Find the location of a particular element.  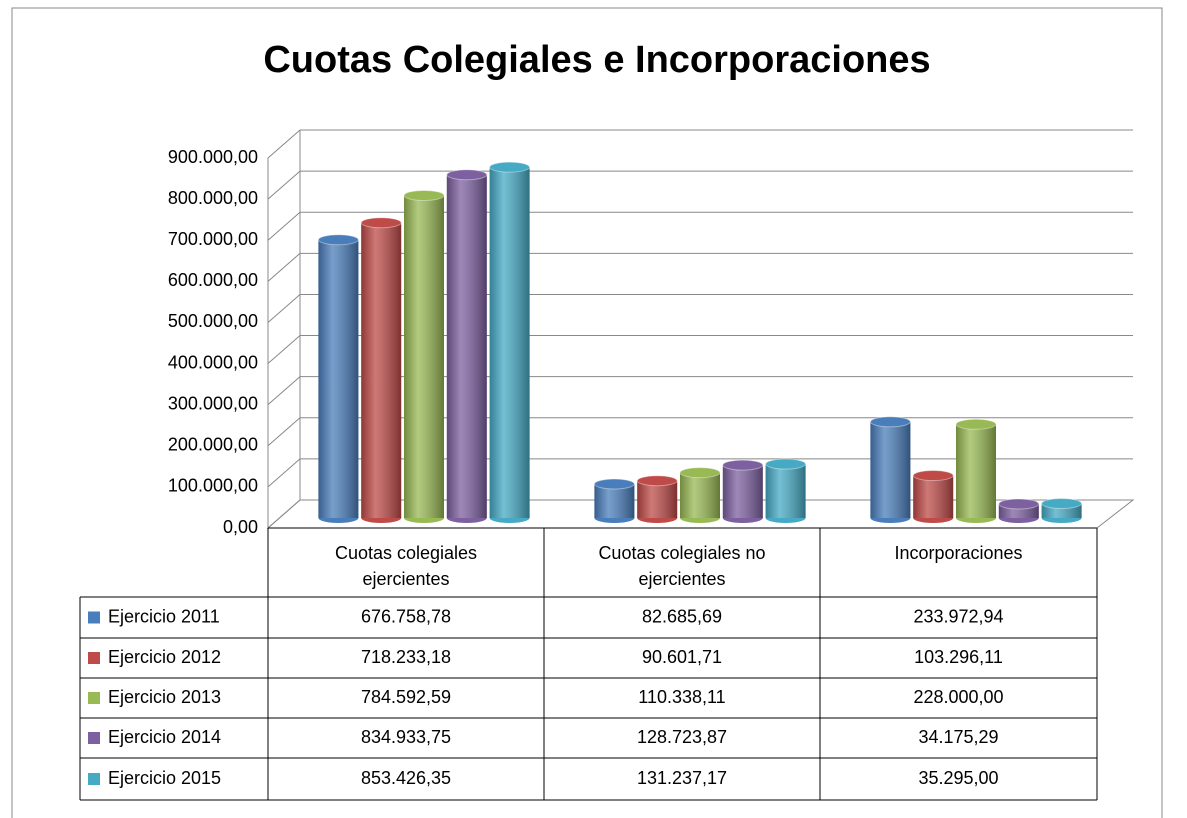

table-value: 853.426,35 is located at coordinates (406, 778).